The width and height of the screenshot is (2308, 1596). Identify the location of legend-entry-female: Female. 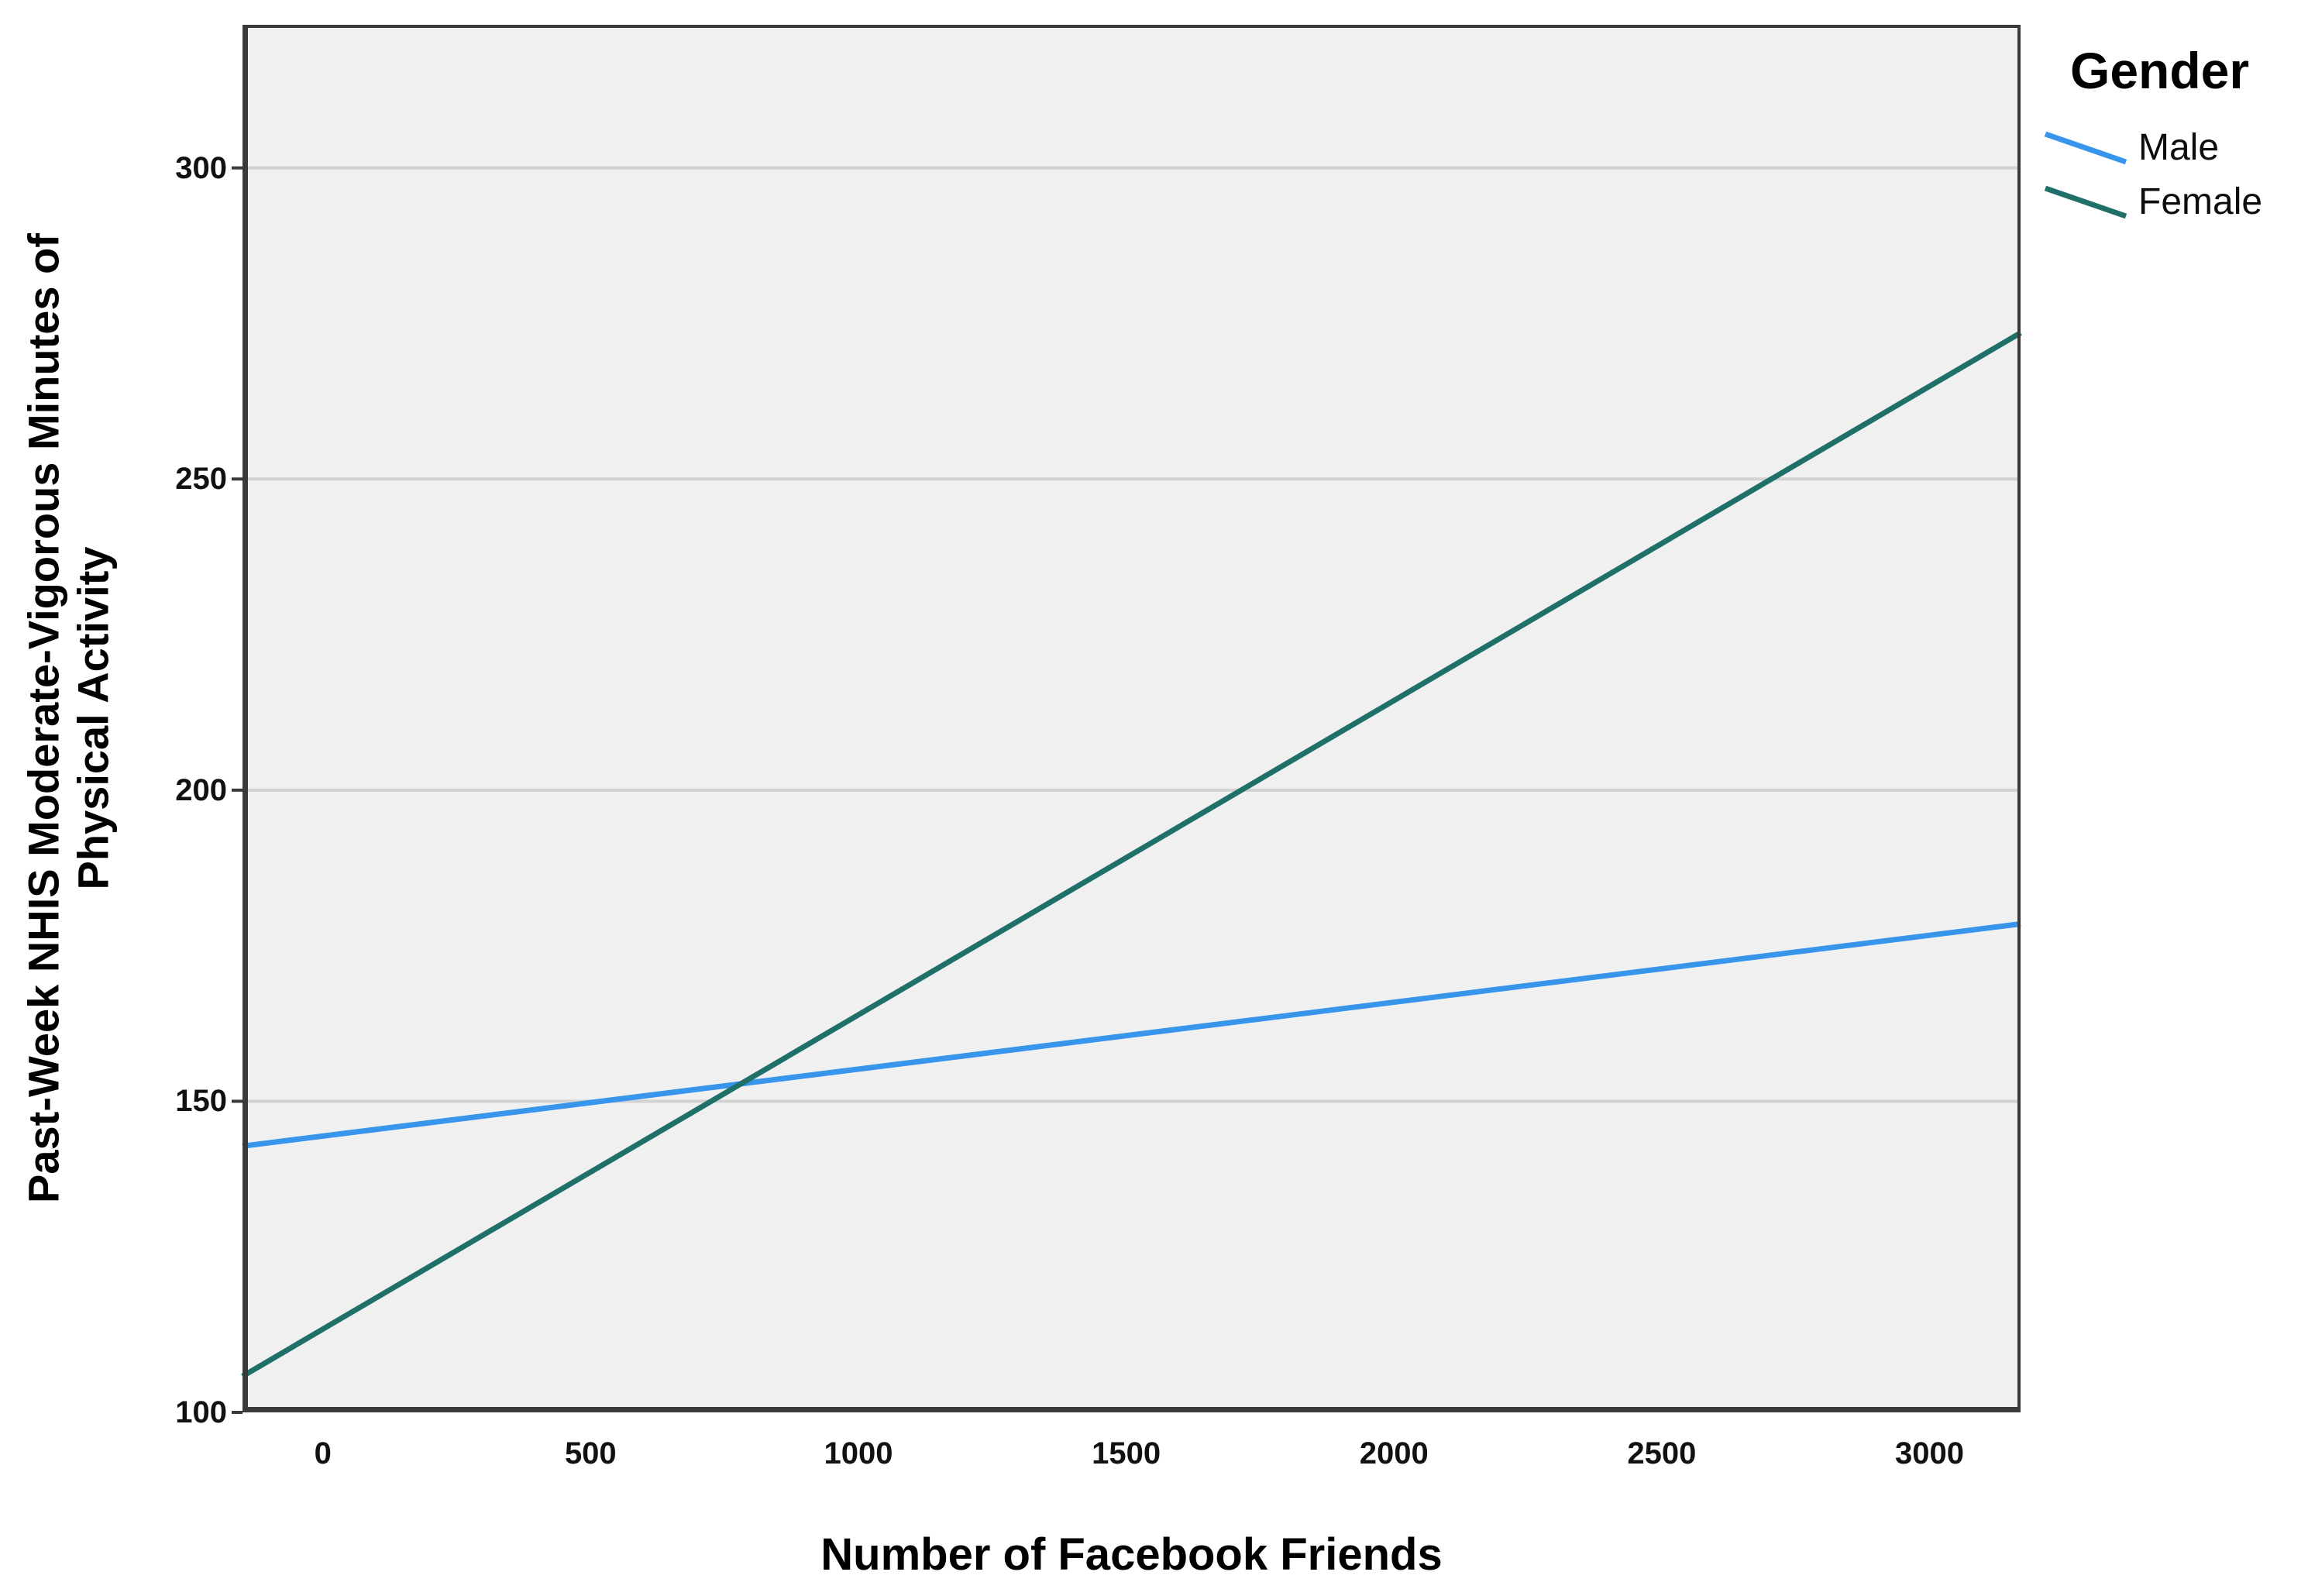
(2175, 202).